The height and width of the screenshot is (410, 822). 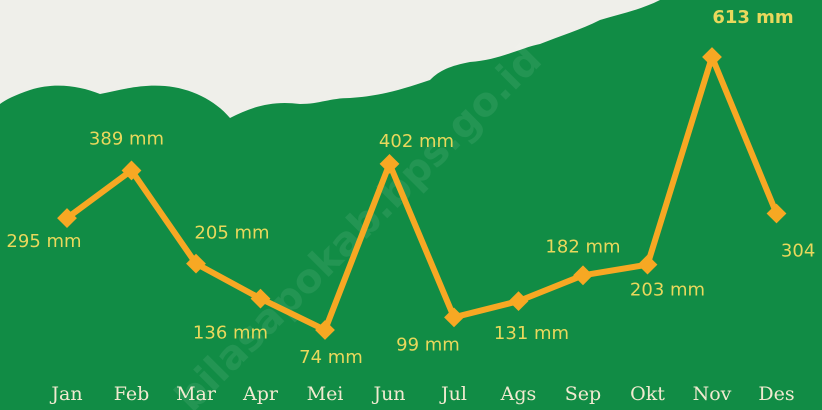 What do you see at coordinates (43, 241) in the screenshot?
I see `value-label: 295 mm` at bounding box center [43, 241].